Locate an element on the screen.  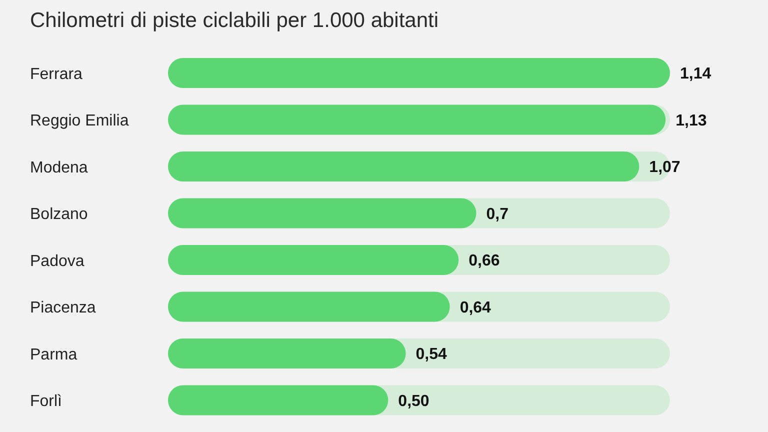
data-label: 0,7 is located at coordinates (497, 214).